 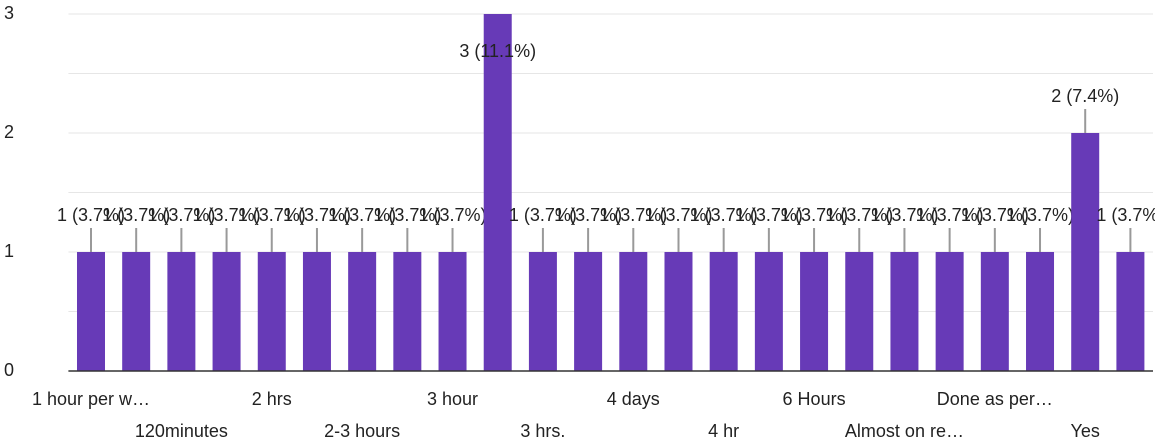 What do you see at coordinates (814, 399) in the screenshot?
I see `x-tick-label: 6 Hours` at bounding box center [814, 399].